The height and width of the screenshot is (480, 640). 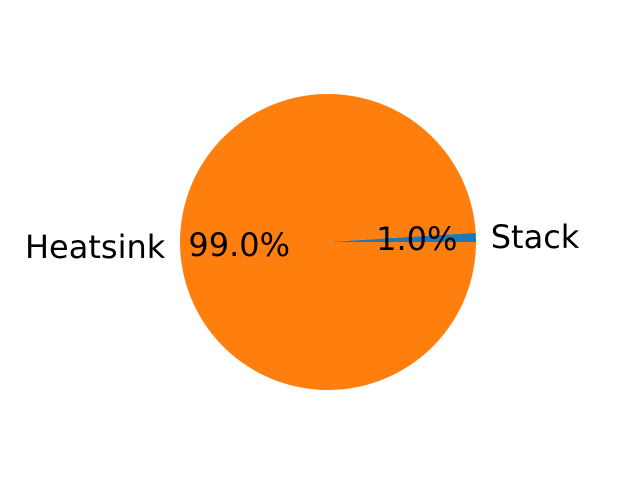 What do you see at coordinates (402, 237) in the screenshot?
I see `pie-slice-stack` at bounding box center [402, 237].